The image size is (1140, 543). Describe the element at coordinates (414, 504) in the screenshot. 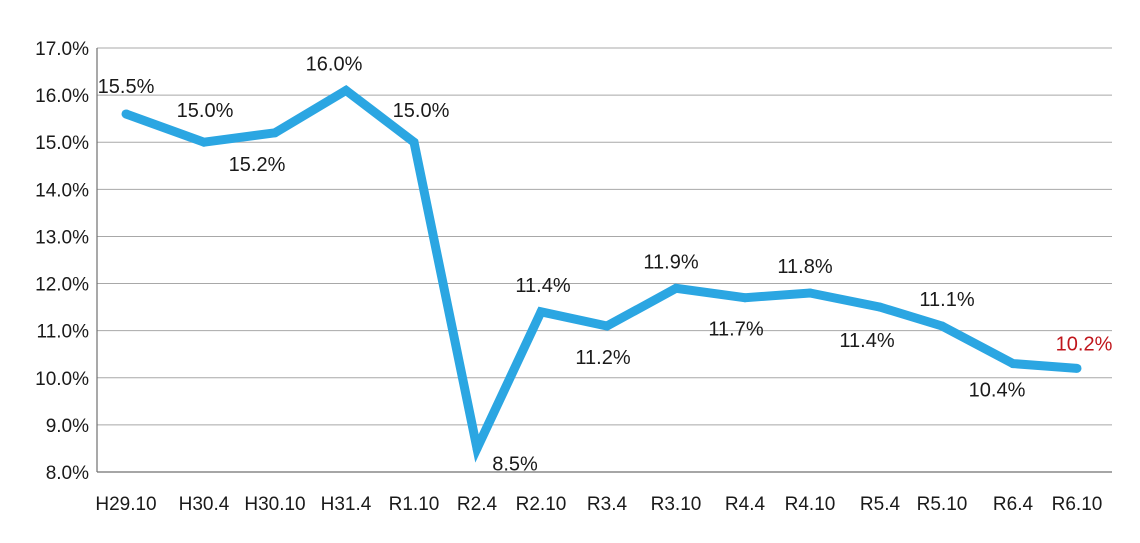

I see `x-tick-label: R1.10` at that location.